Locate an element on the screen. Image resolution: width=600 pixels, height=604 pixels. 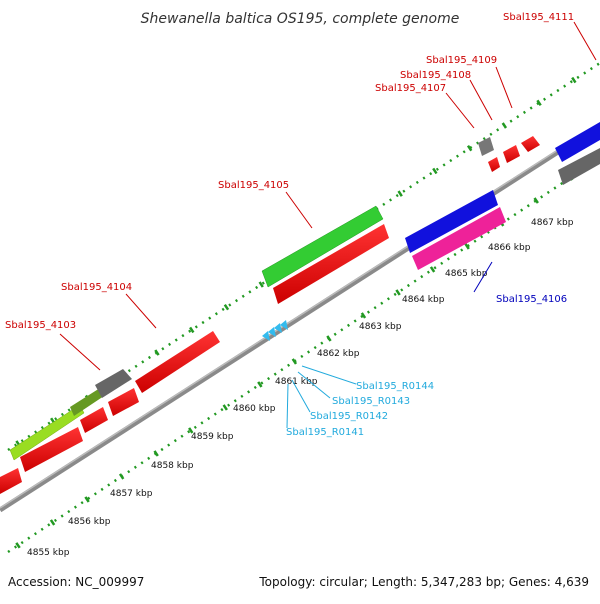
gene-feature-gray-right is located at coordinates (579, 166).